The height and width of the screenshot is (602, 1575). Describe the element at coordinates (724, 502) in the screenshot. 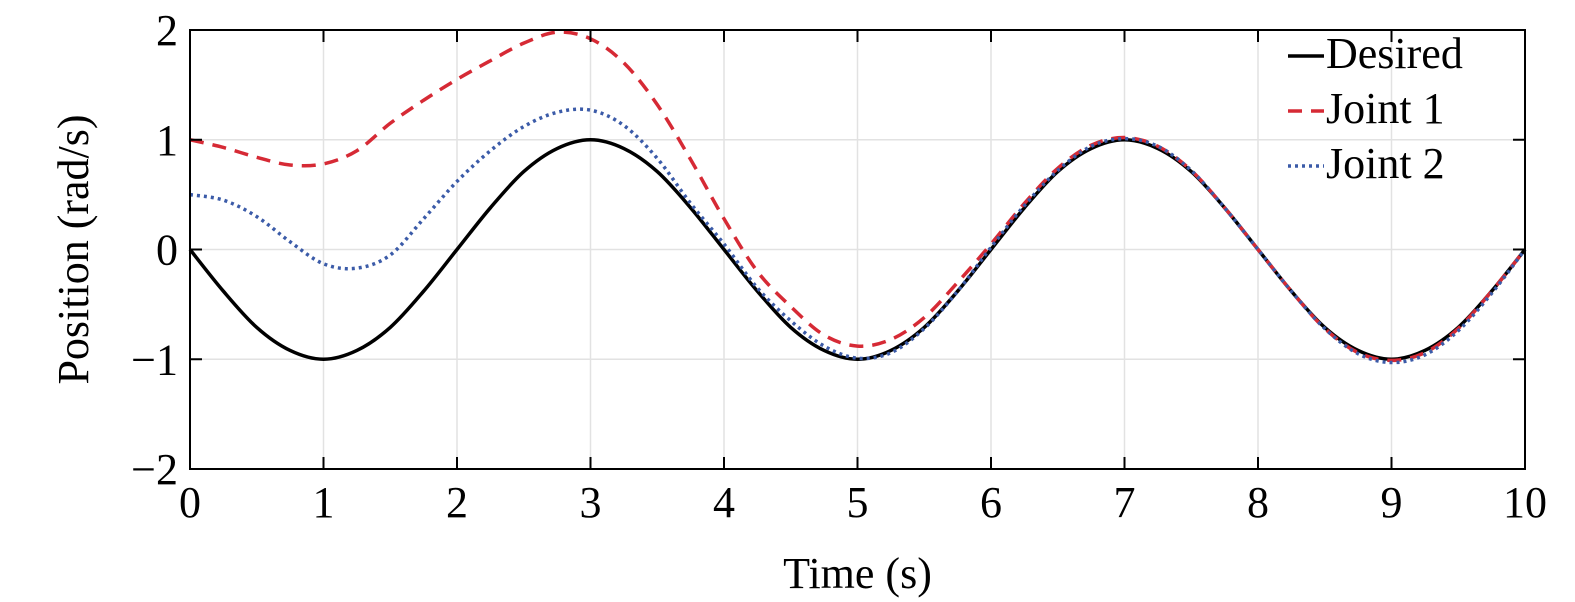

I see `x-tick-label: 4` at that location.